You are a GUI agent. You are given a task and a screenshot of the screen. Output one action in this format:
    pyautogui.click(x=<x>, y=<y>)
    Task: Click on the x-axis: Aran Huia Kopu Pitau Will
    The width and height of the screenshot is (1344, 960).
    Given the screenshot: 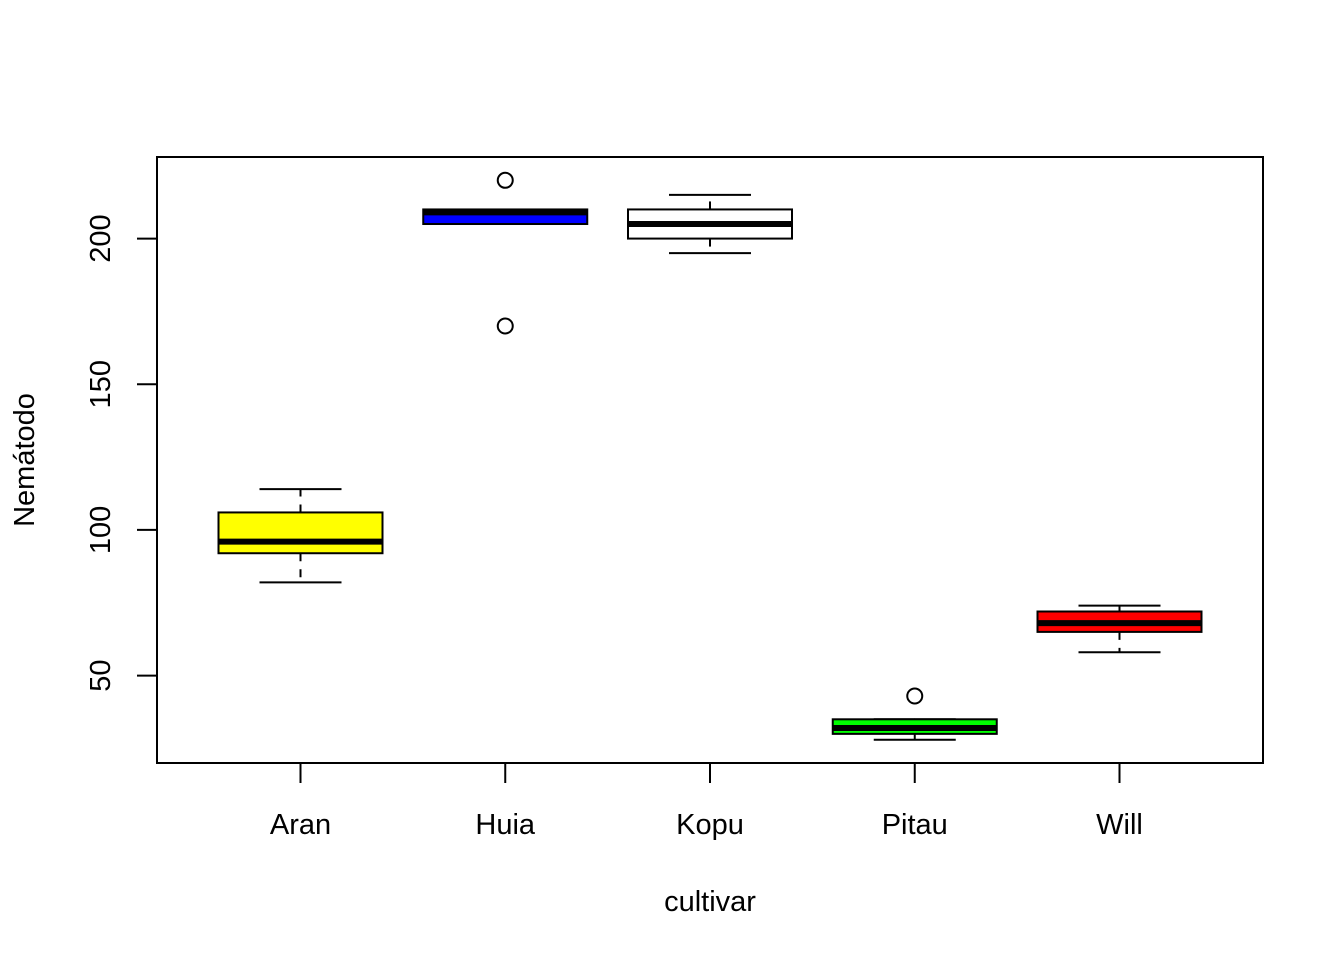 What is the action you would take?
    pyautogui.click(x=706, y=801)
    